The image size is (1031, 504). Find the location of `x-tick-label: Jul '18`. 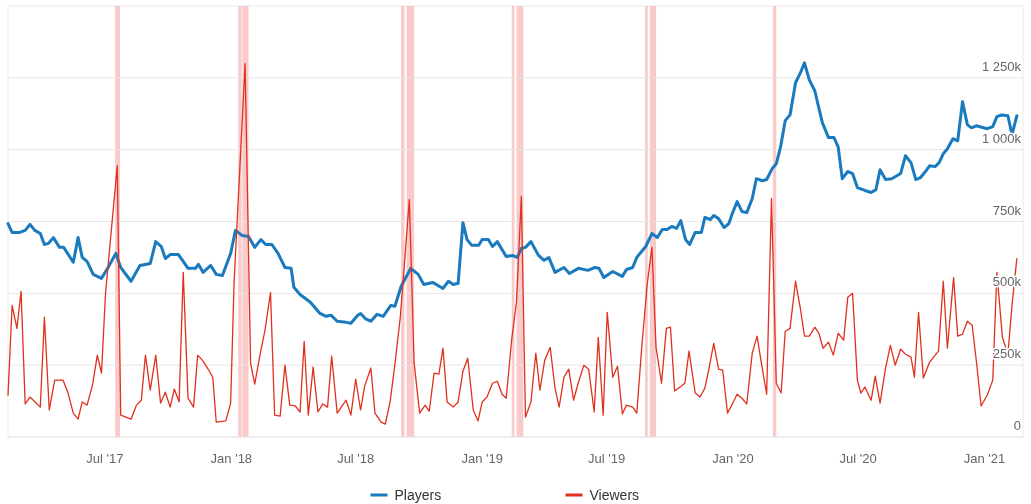

x-tick-label: Jul '18 is located at coordinates (356, 458).